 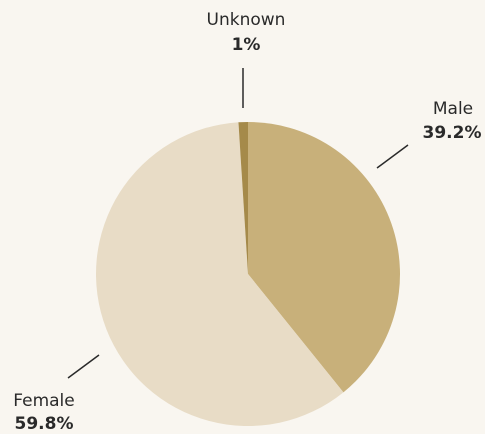 What do you see at coordinates (453, 109) in the screenshot?
I see `slice-label: Male` at bounding box center [453, 109].